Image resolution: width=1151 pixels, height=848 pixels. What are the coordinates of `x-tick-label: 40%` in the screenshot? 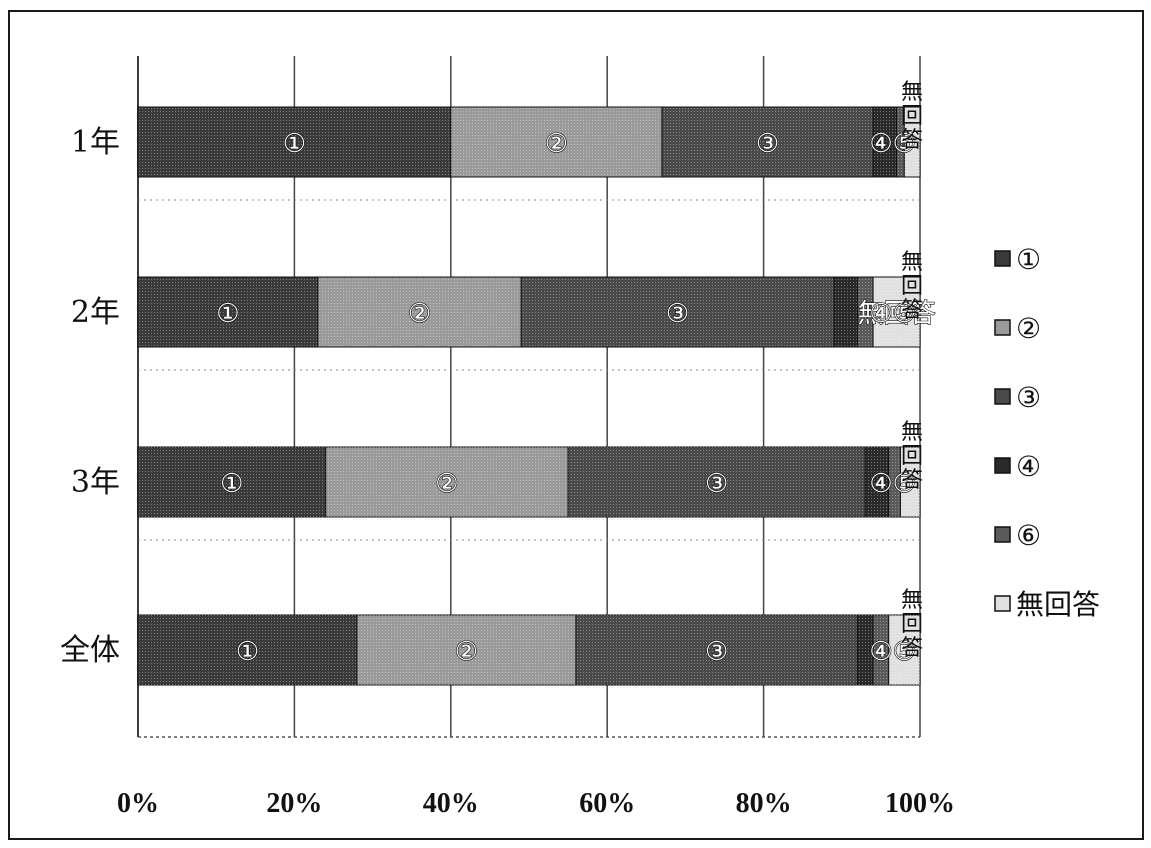 It's located at (451, 803).